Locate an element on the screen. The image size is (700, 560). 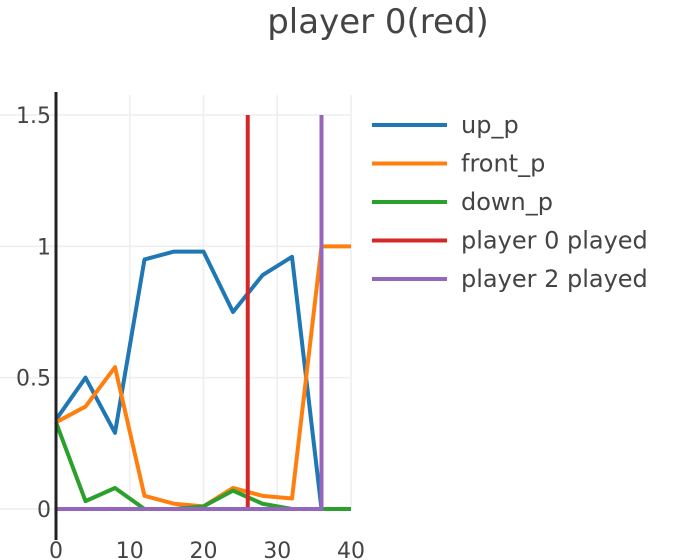
x-tick-label: 10 is located at coordinates (130, 549).